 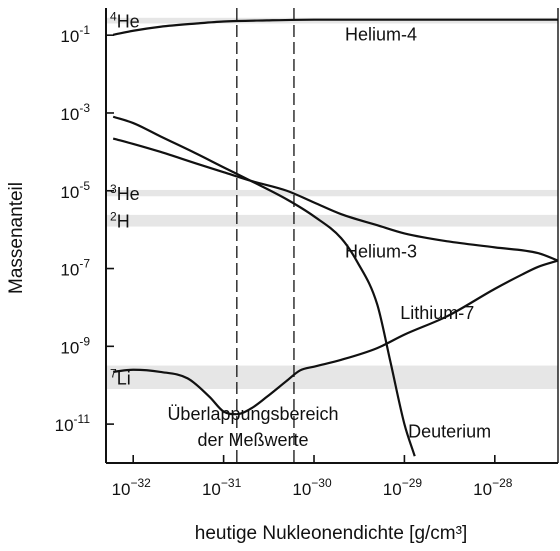 I want to click on band-h2, so click(x=332, y=220).